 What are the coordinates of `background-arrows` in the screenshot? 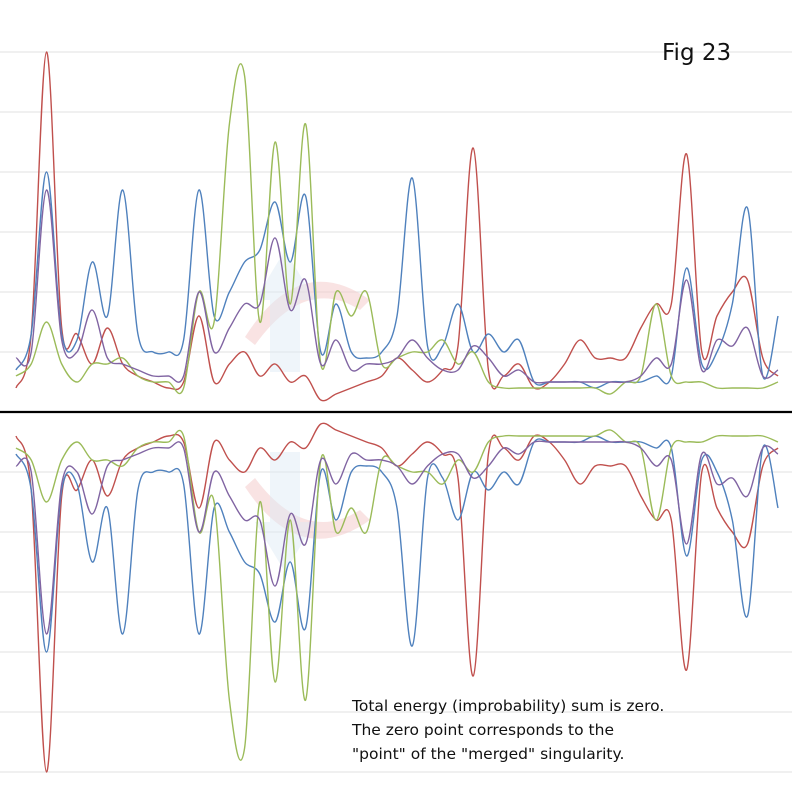 It's located at (307, 411).